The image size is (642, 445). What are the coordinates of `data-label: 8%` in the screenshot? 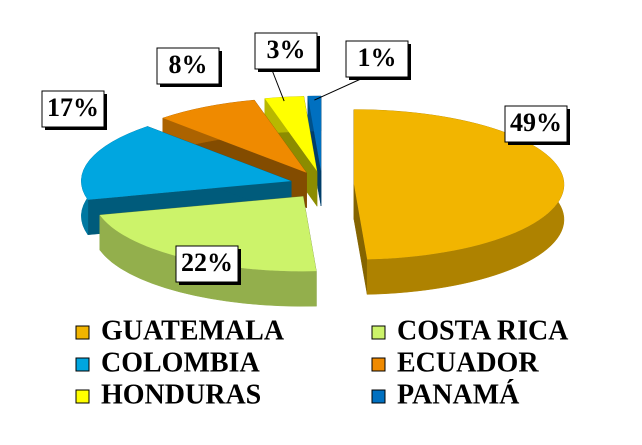 It's located at (188, 64).